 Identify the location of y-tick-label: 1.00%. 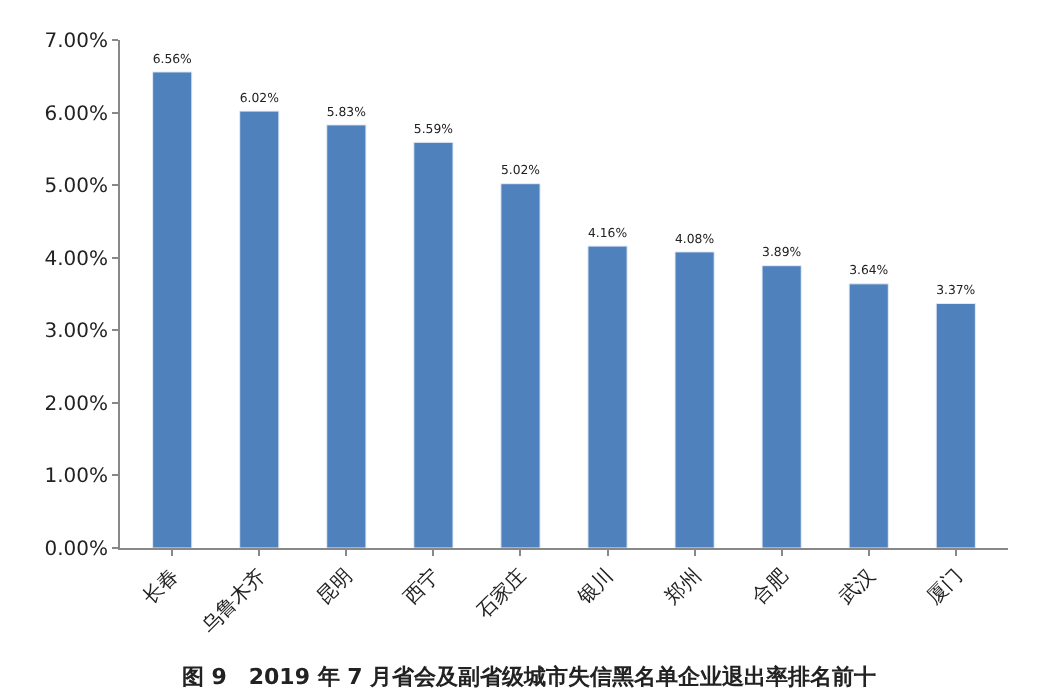
(76, 477).